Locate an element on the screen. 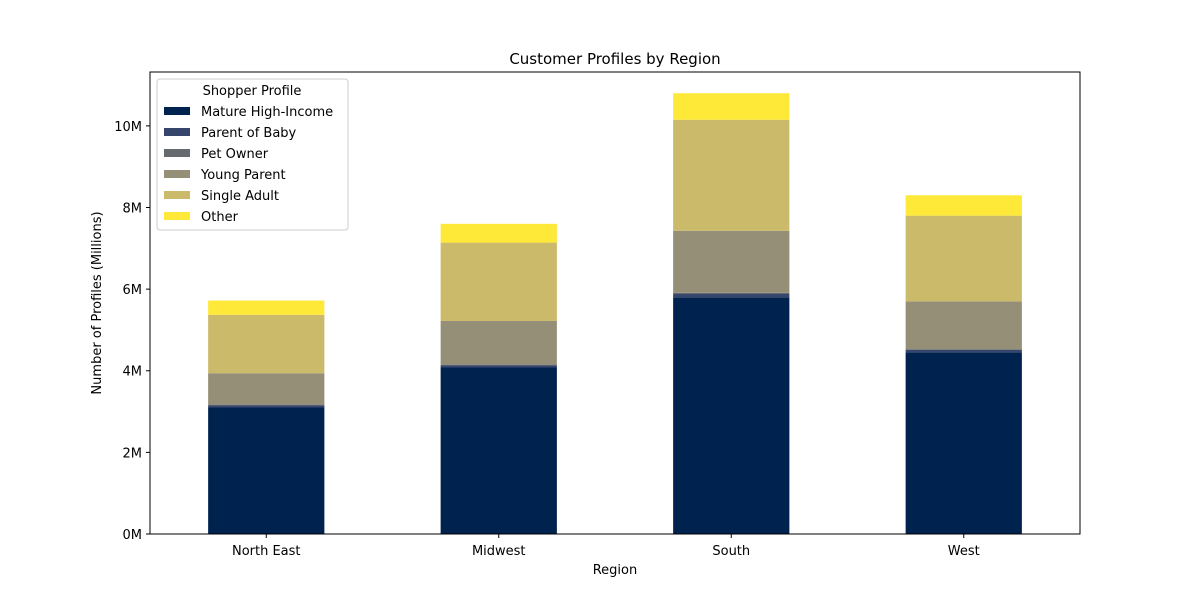 The image size is (1200, 600). y-axis-label: Number of Profiles (Millions) is located at coordinates (97, 302).